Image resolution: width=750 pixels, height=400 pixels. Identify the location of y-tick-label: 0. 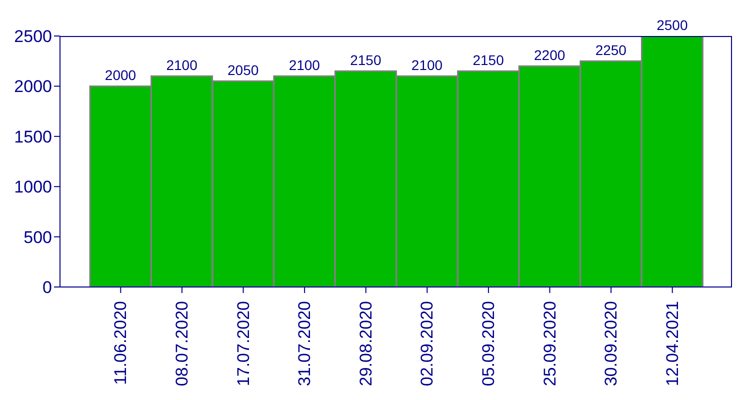
(47, 288).